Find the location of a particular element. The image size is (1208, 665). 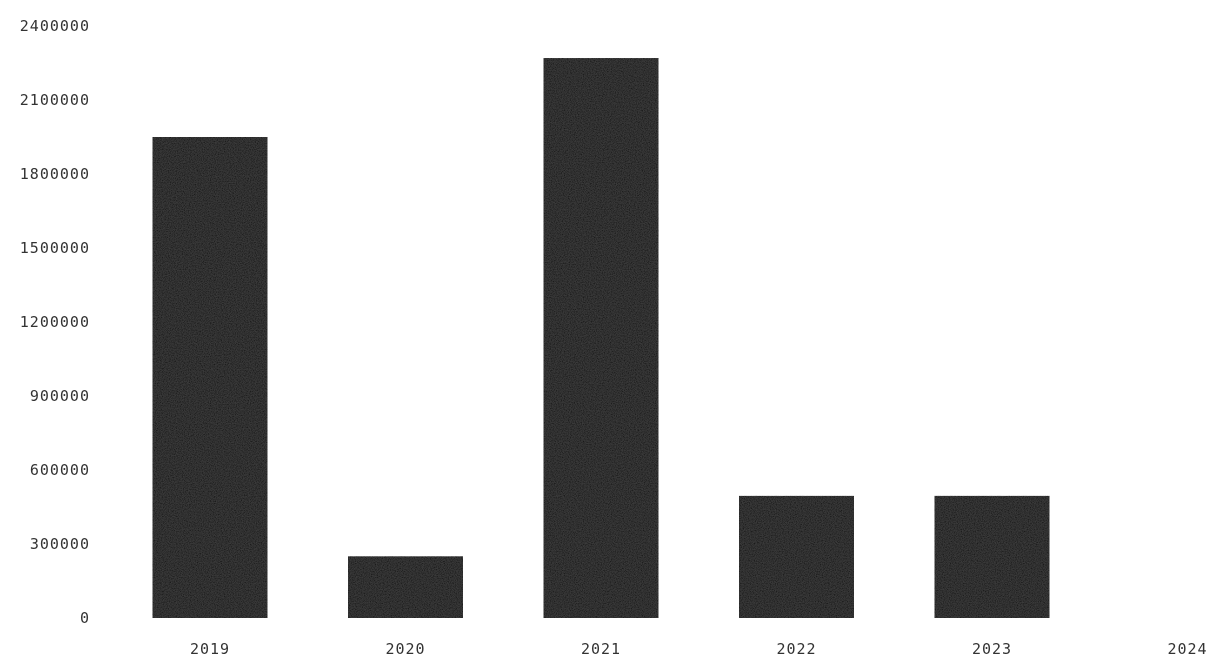

bar-2021 is located at coordinates (601, 338).